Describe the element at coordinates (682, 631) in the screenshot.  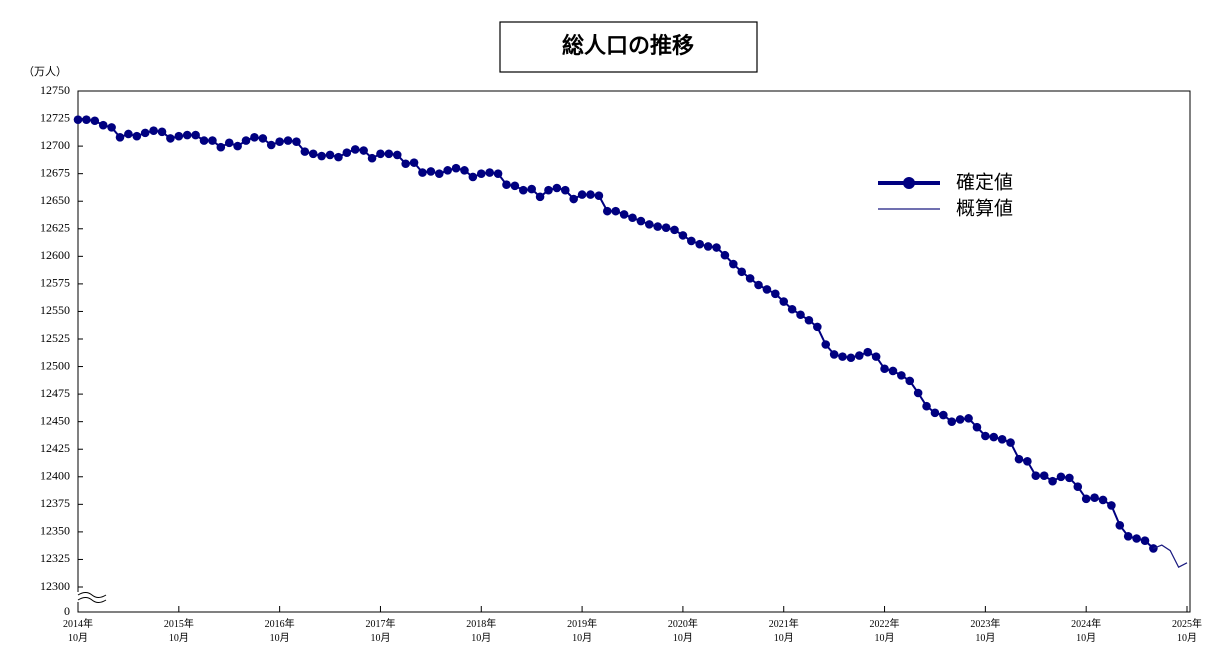
I see `x-tick-label: 2020年 10月` at that location.